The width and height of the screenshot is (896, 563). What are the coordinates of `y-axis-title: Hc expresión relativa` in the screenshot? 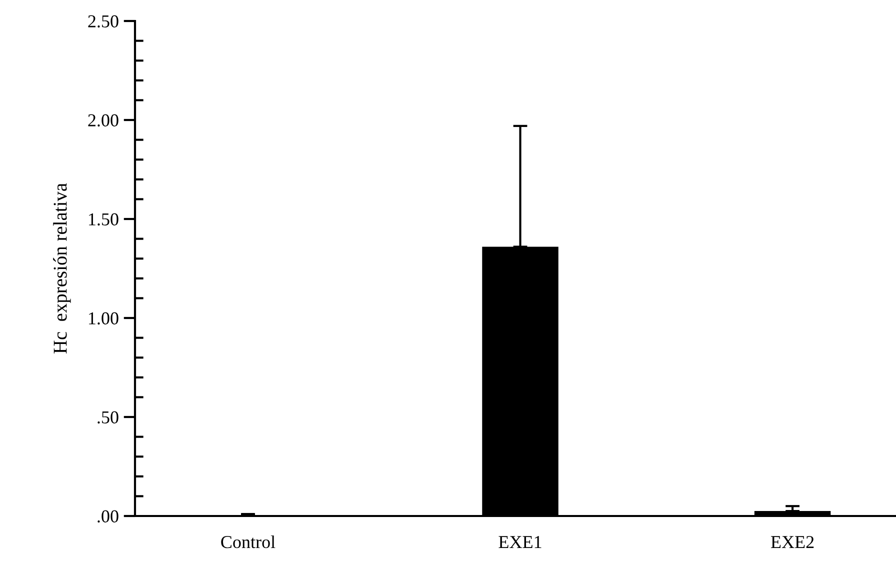 It's located at (62, 268).